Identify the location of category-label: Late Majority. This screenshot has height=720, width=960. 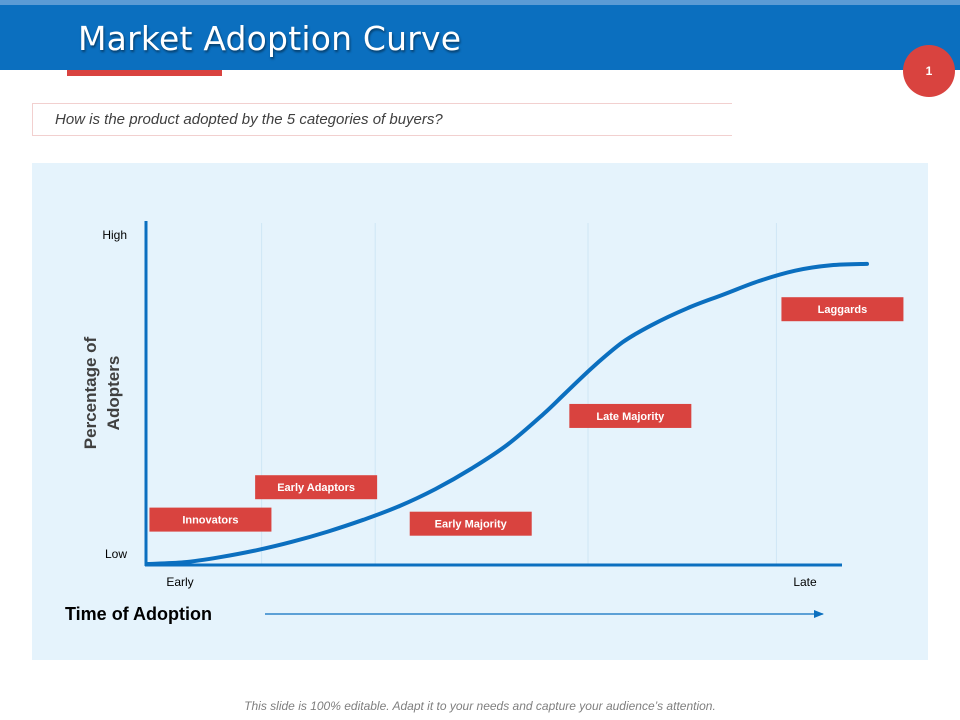
(630, 417).